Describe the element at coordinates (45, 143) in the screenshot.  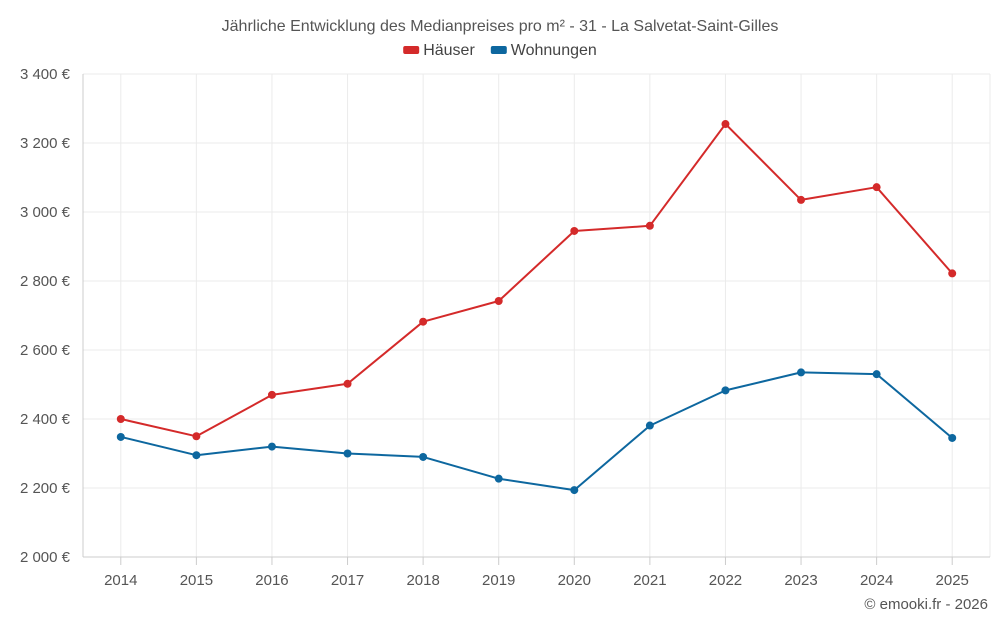
I see `y-tick-label: 3 200 €` at that location.